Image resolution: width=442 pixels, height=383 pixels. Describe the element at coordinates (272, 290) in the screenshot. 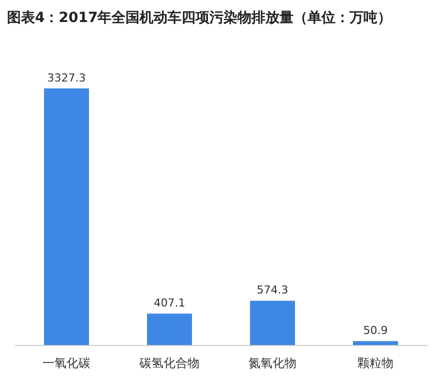

I see `data-label: 574.3` at that location.